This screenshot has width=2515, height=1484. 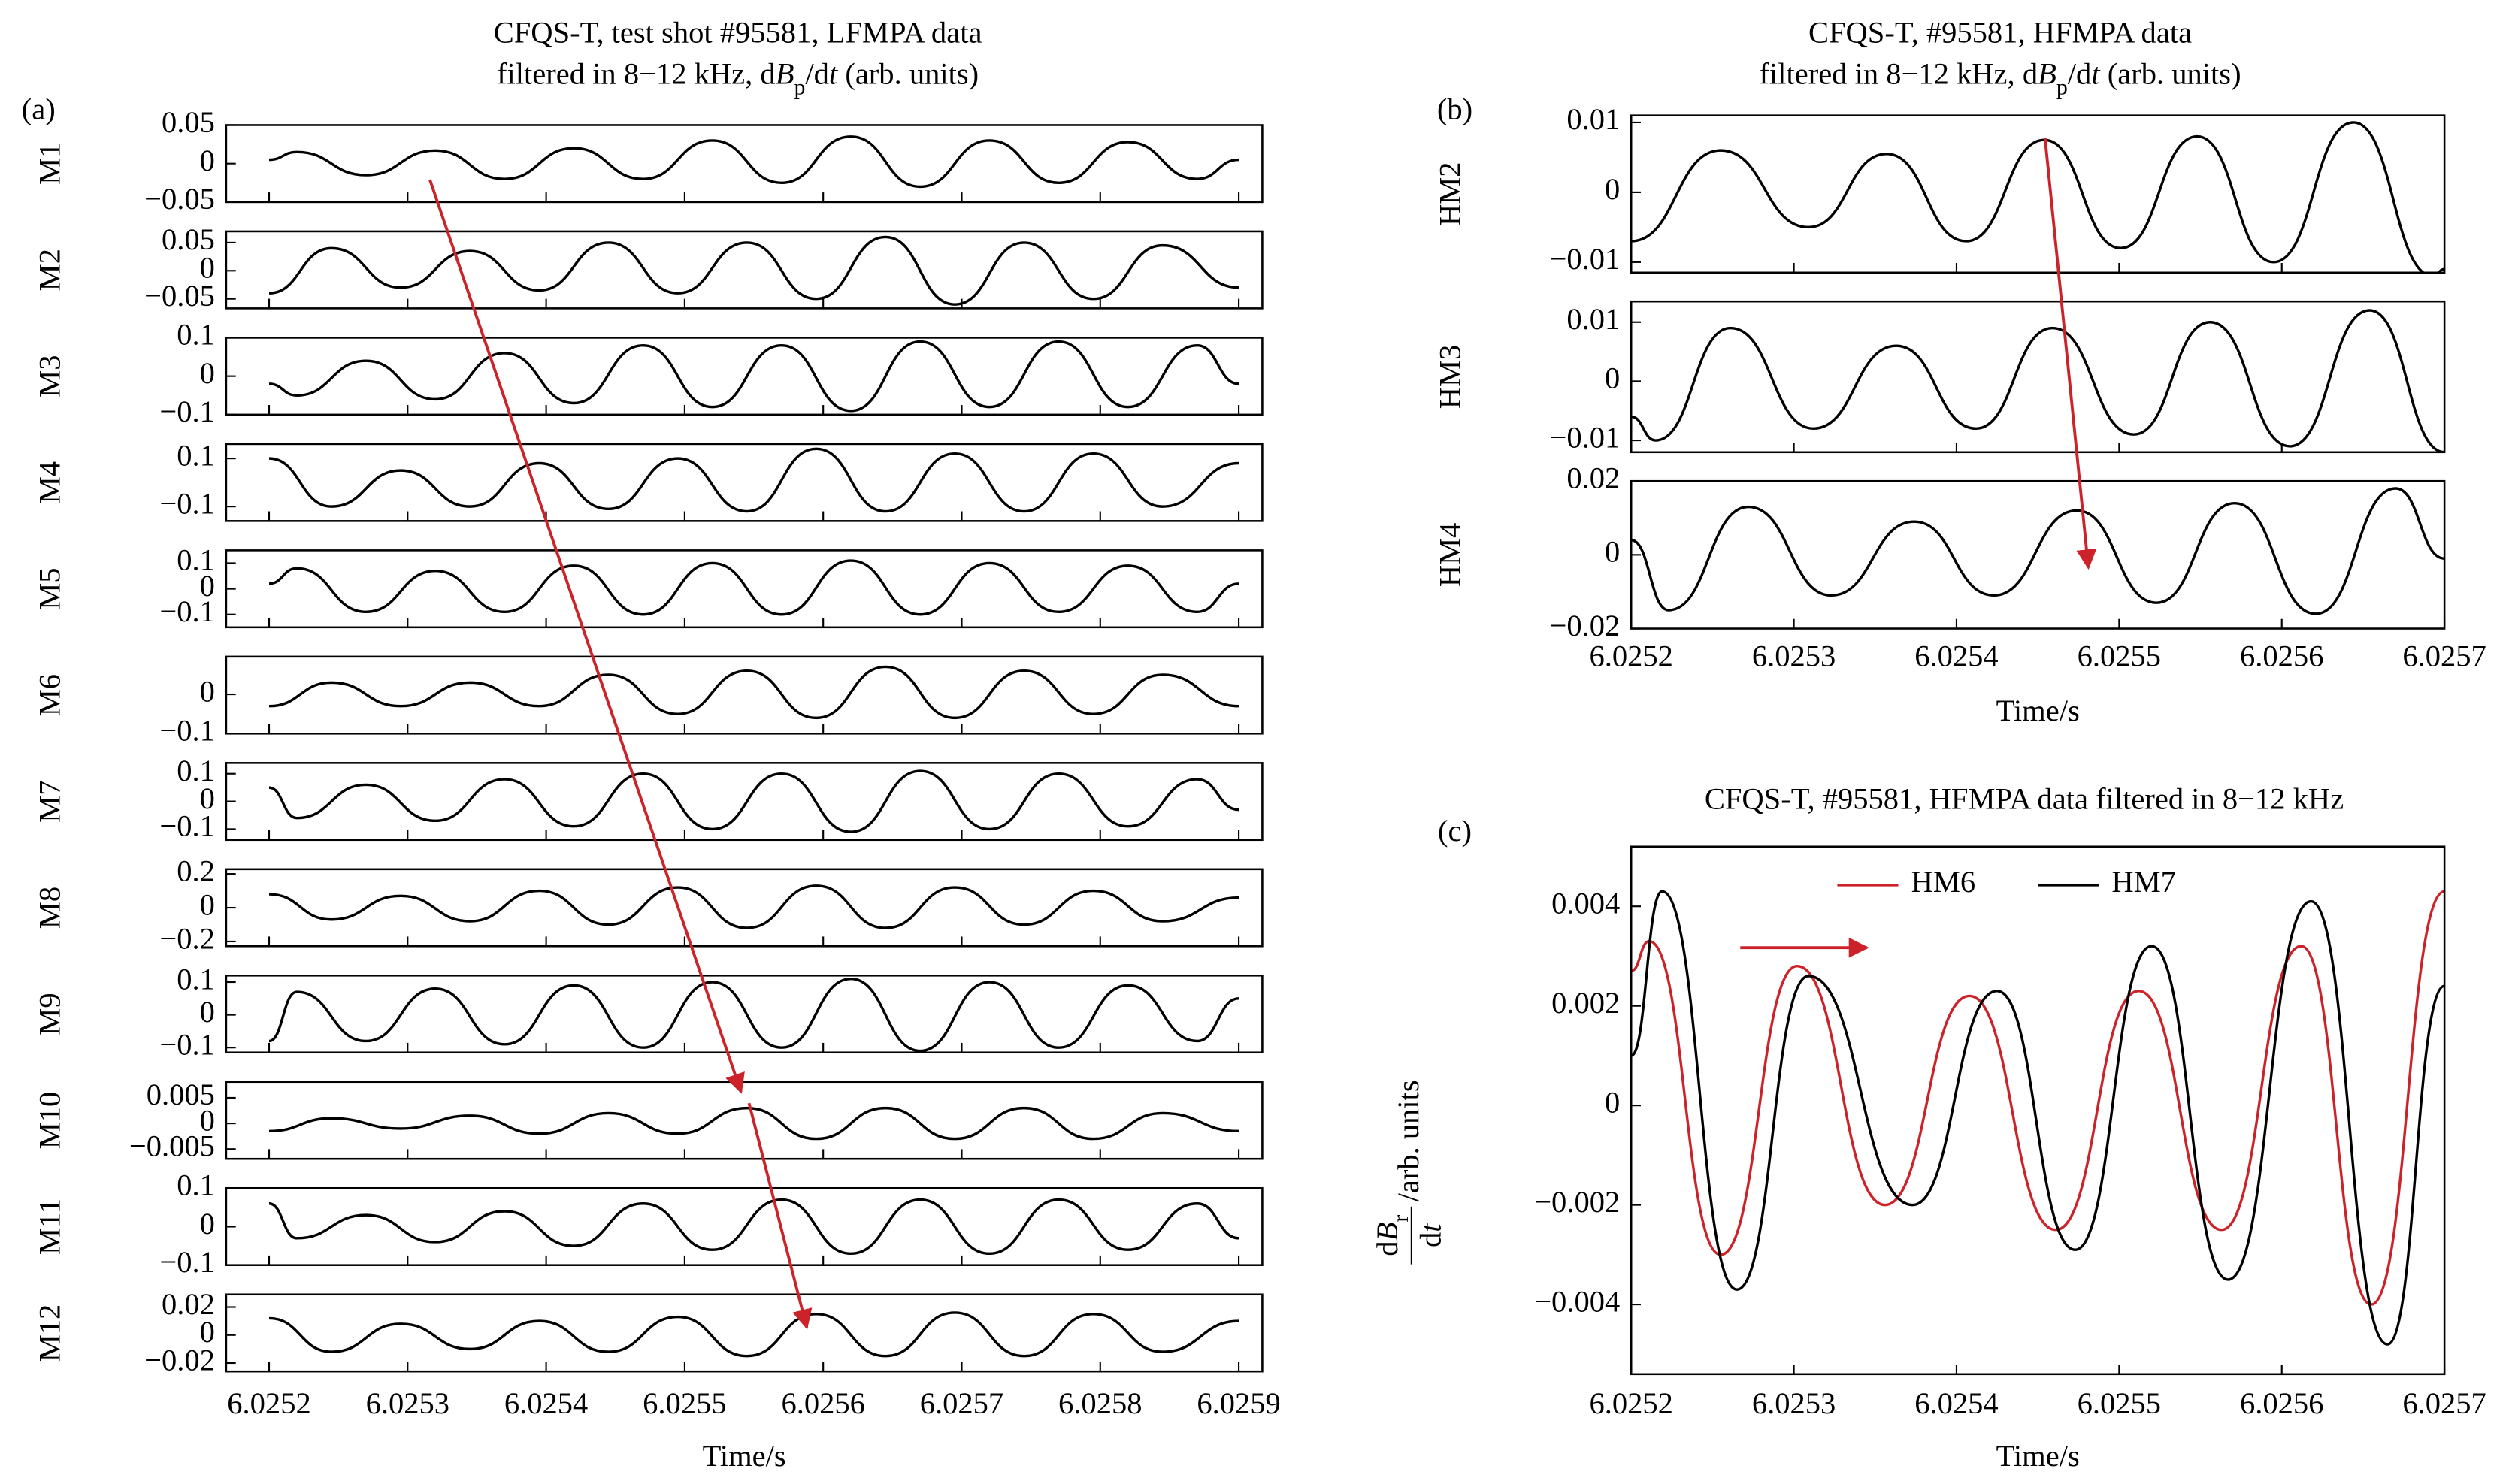 What do you see at coordinates (817, 74) in the screenshot?
I see `title-fragment: /d` at bounding box center [817, 74].